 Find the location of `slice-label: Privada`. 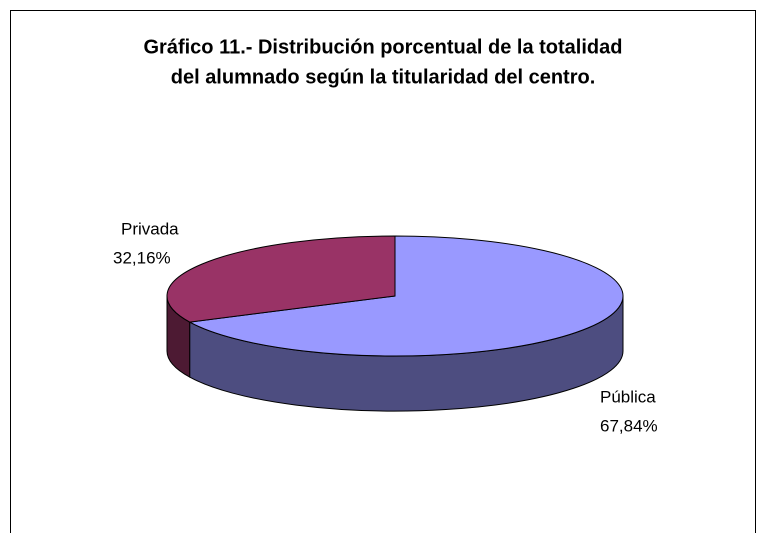

slice-label: Privada is located at coordinates (150, 228).